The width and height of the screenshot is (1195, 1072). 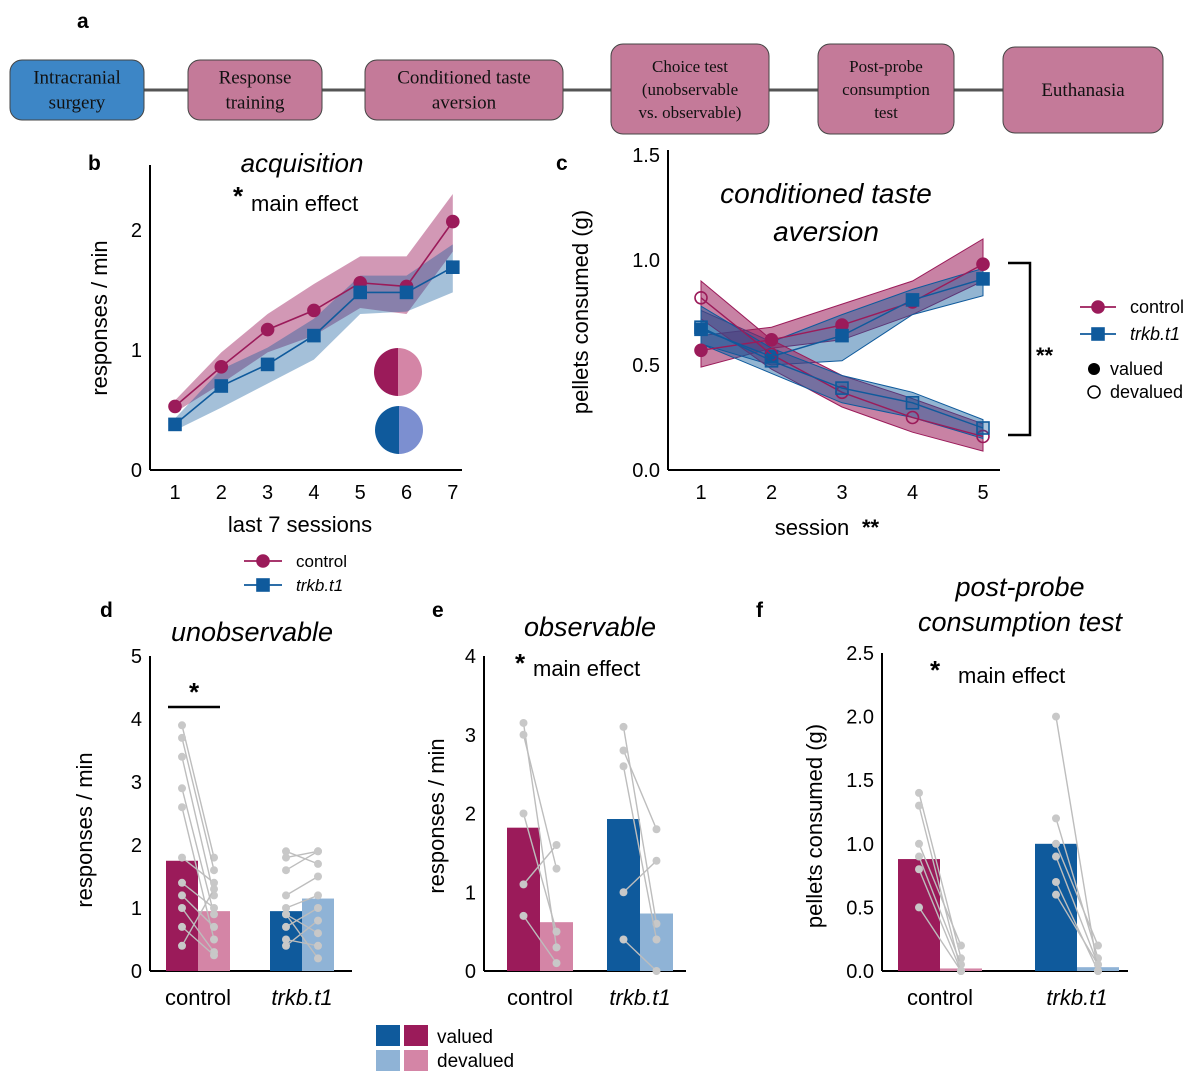 What do you see at coordinates (84, 829) in the screenshot?
I see `d-y-axis-label: responses / min` at bounding box center [84, 829].